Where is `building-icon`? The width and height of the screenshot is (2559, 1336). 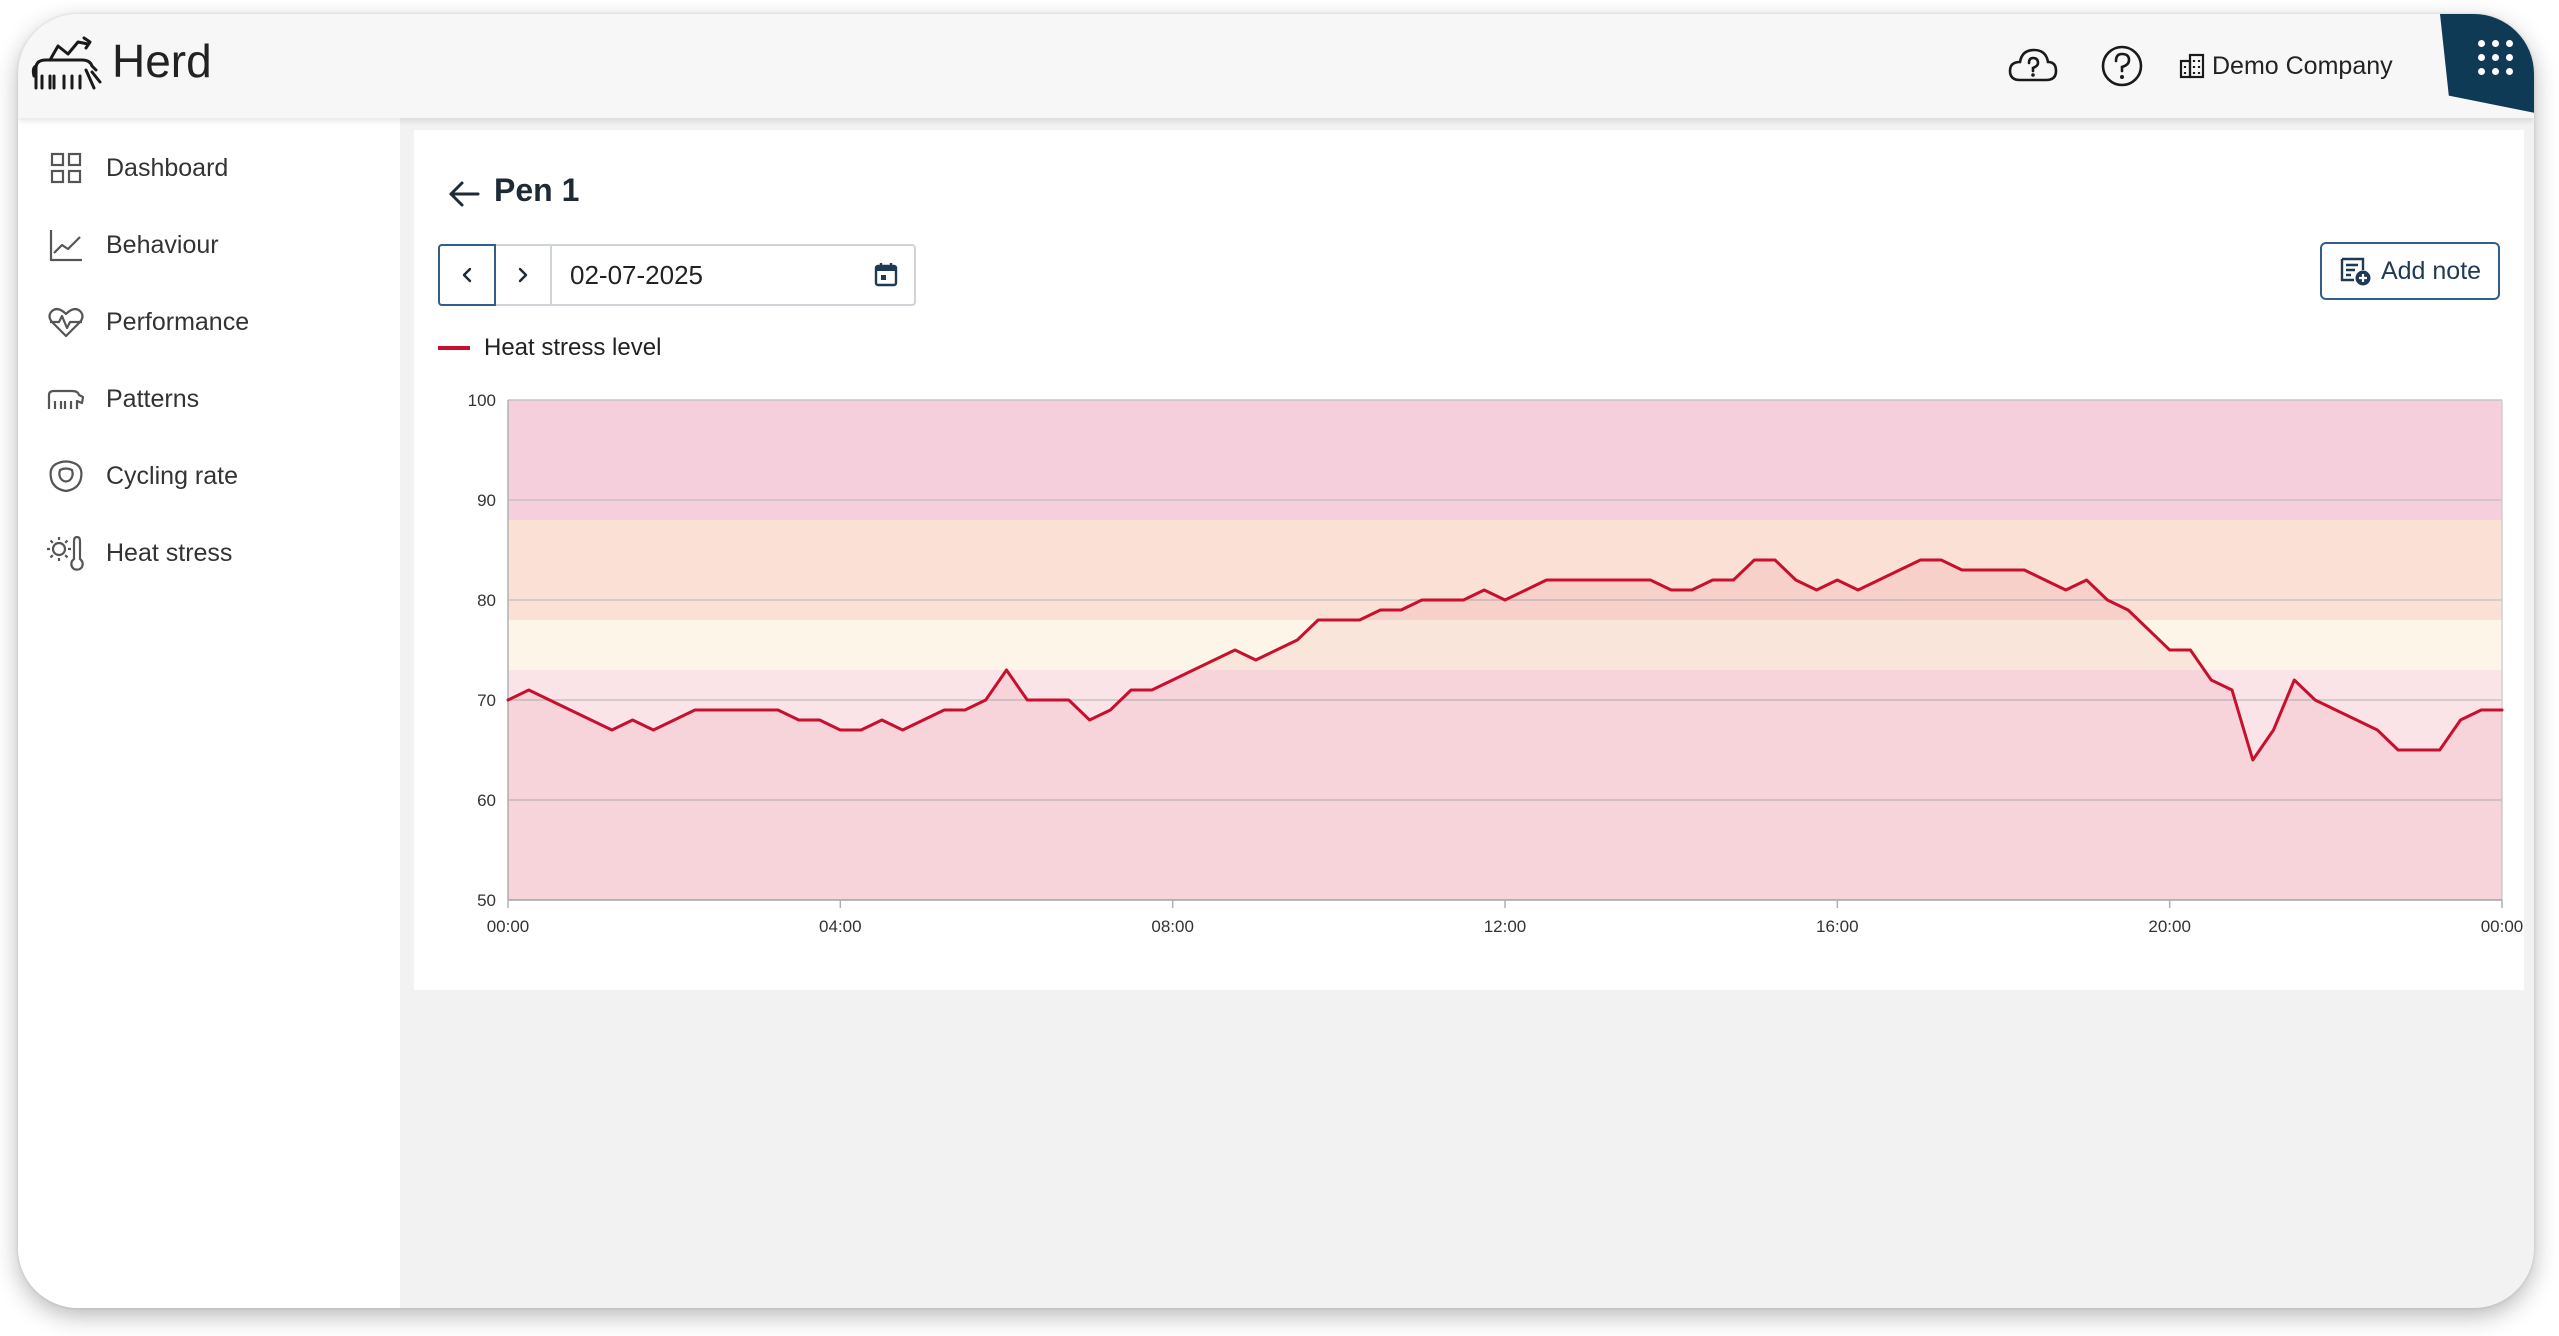 building-icon is located at coordinates (2192, 66).